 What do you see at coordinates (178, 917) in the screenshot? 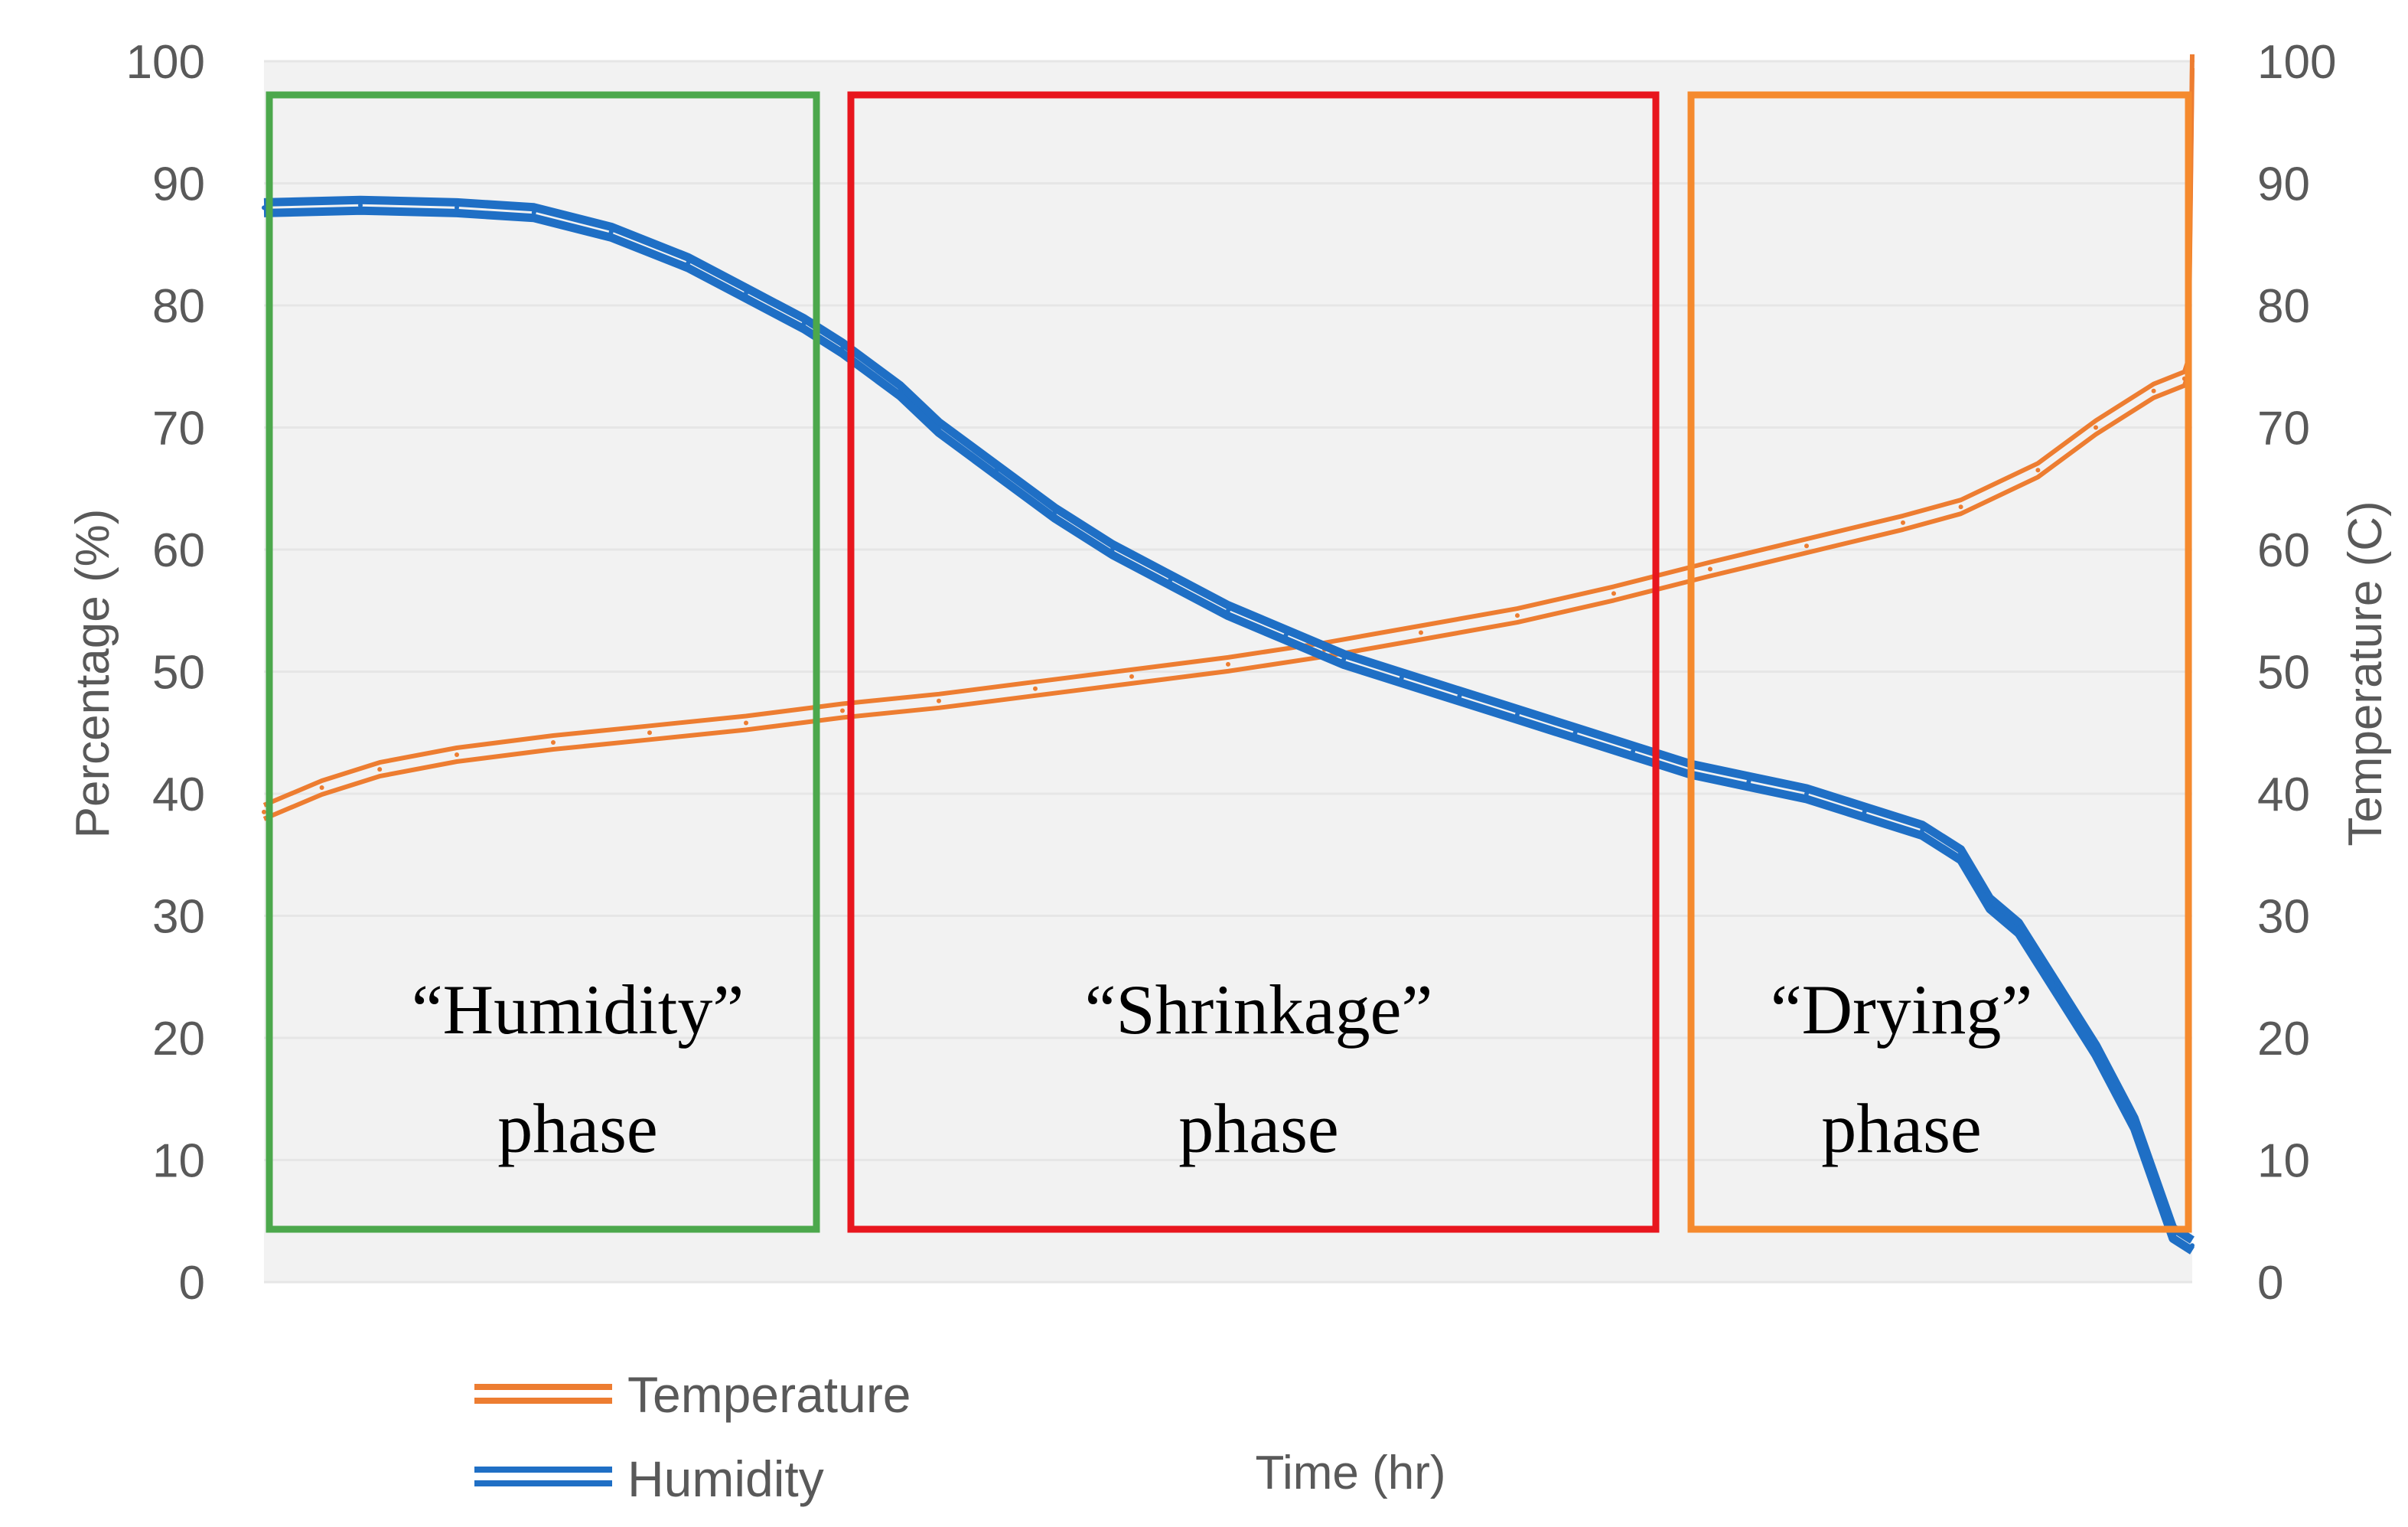
I see `left-tick-label: 30` at bounding box center [178, 917].